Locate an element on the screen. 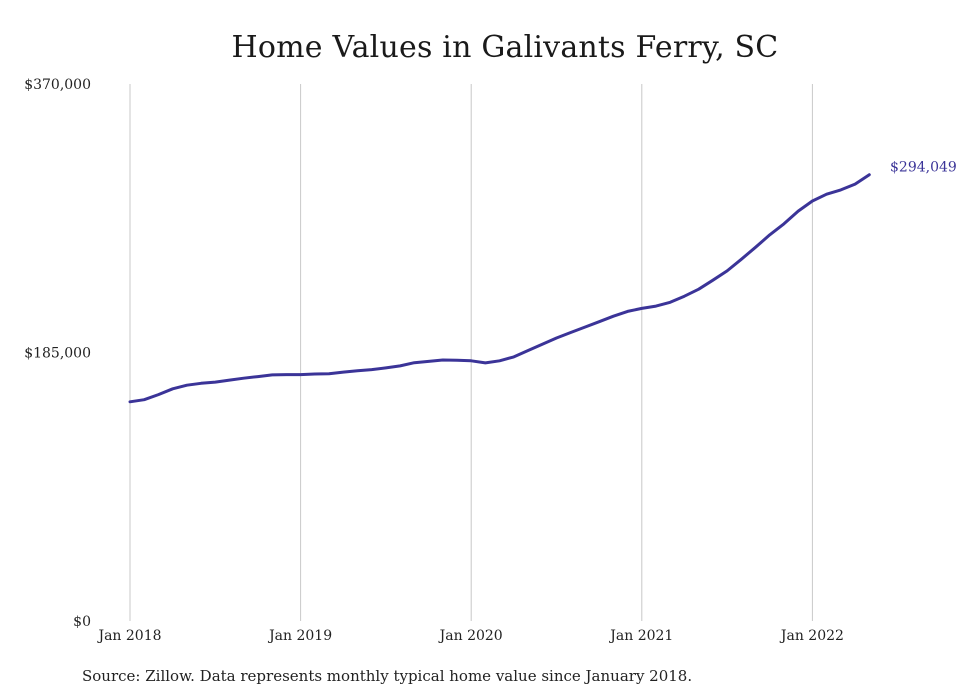 This screenshot has width=980, height=699. end-value-label: $294,049 is located at coordinates (923, 168).